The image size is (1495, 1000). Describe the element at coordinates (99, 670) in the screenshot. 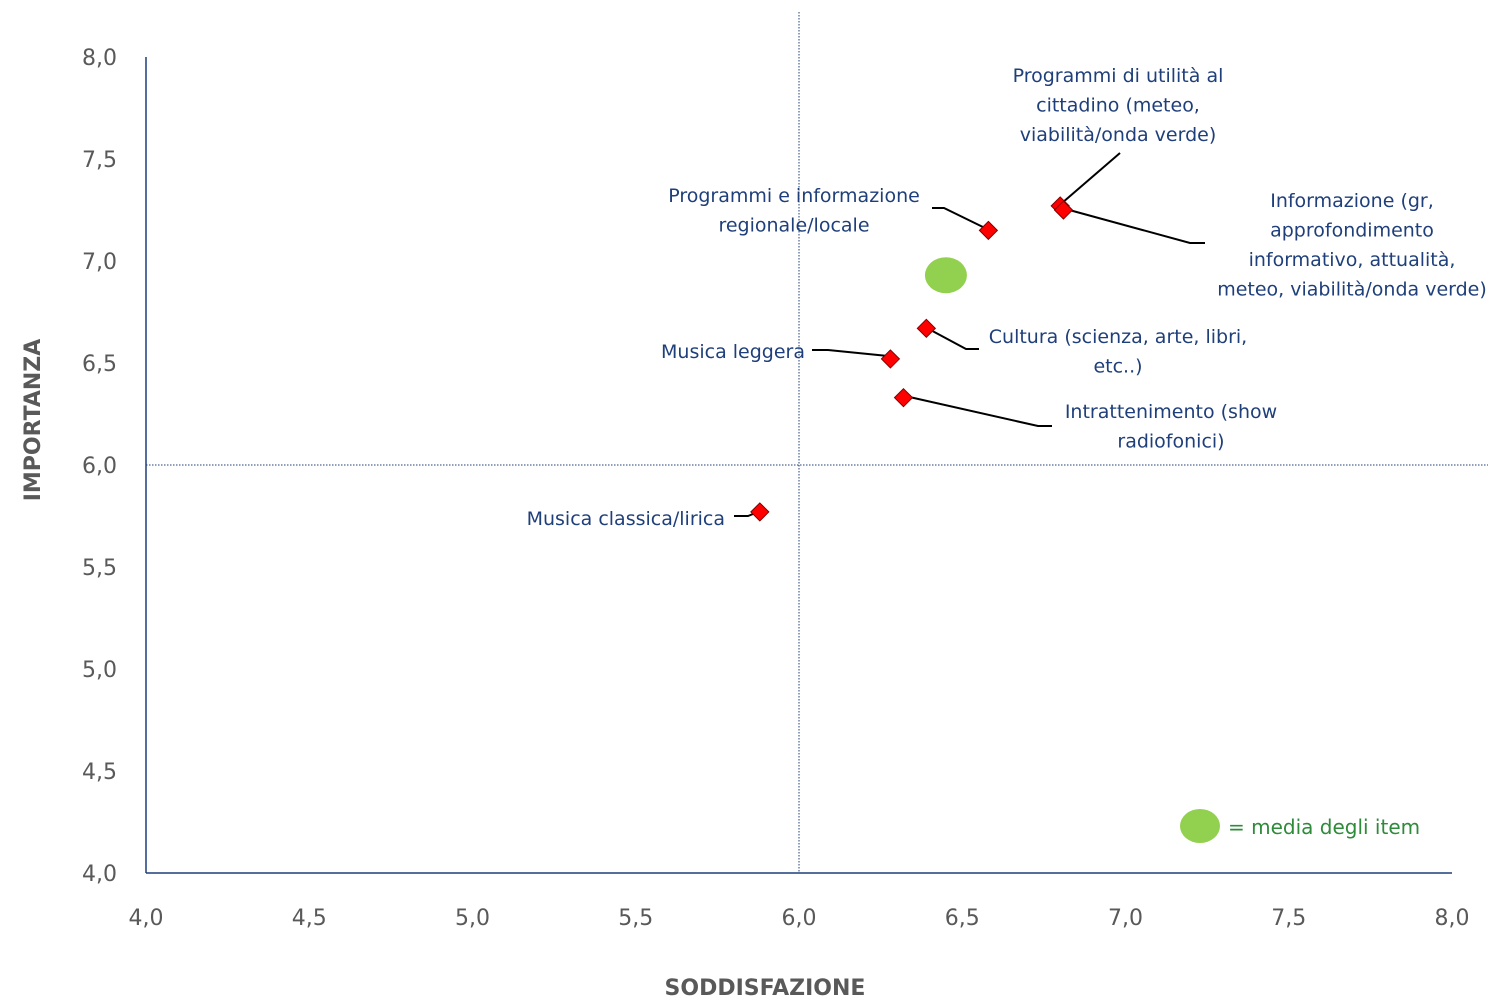

I see `y-tick-label: 5,0` at that location.